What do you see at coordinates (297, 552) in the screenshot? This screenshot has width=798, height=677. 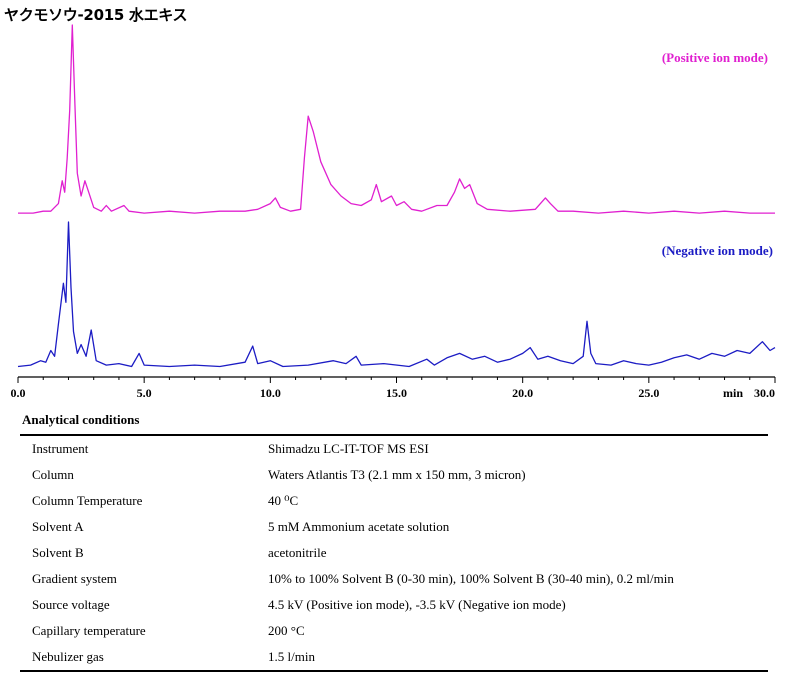 I see `condition-value: acetonitrile` at bounding box center [297, 552].